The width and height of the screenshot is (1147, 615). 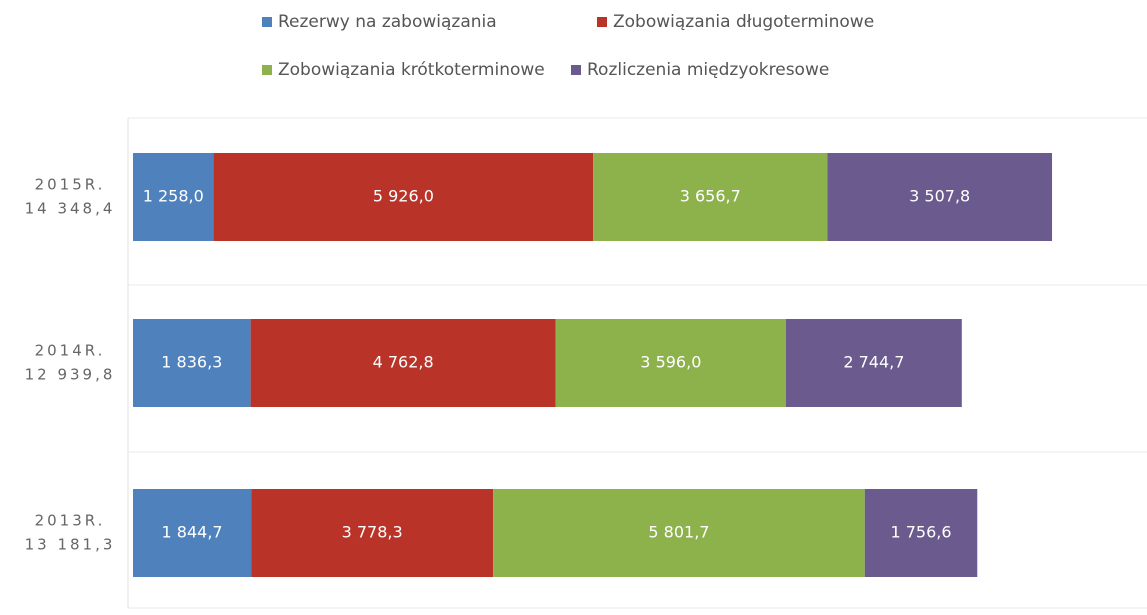 I want to click on value-label: 3 656,7, so click(x=710, y=196).